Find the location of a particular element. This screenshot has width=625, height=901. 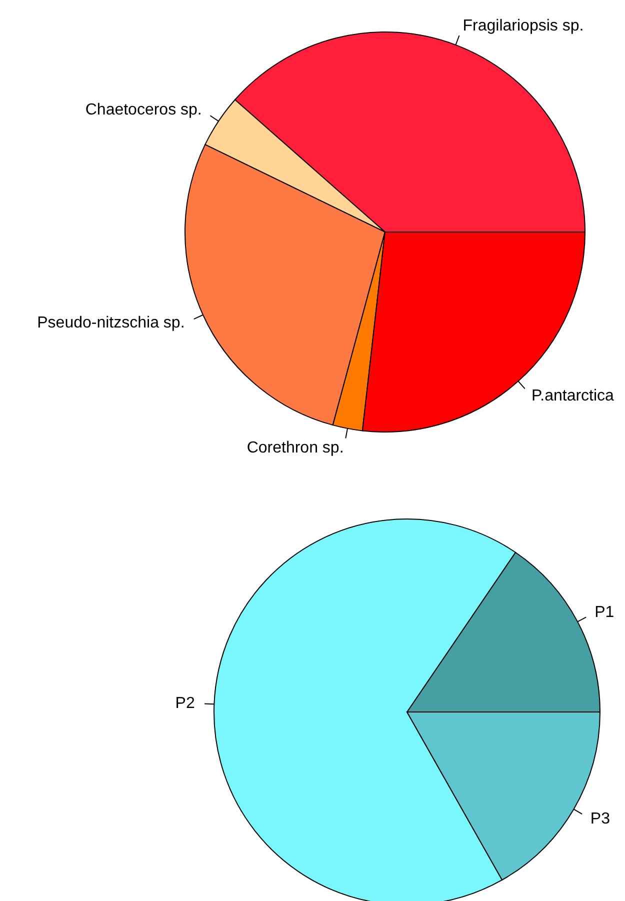

slice-label: Chaetoceros sp. is located at coordinates (143, 110).